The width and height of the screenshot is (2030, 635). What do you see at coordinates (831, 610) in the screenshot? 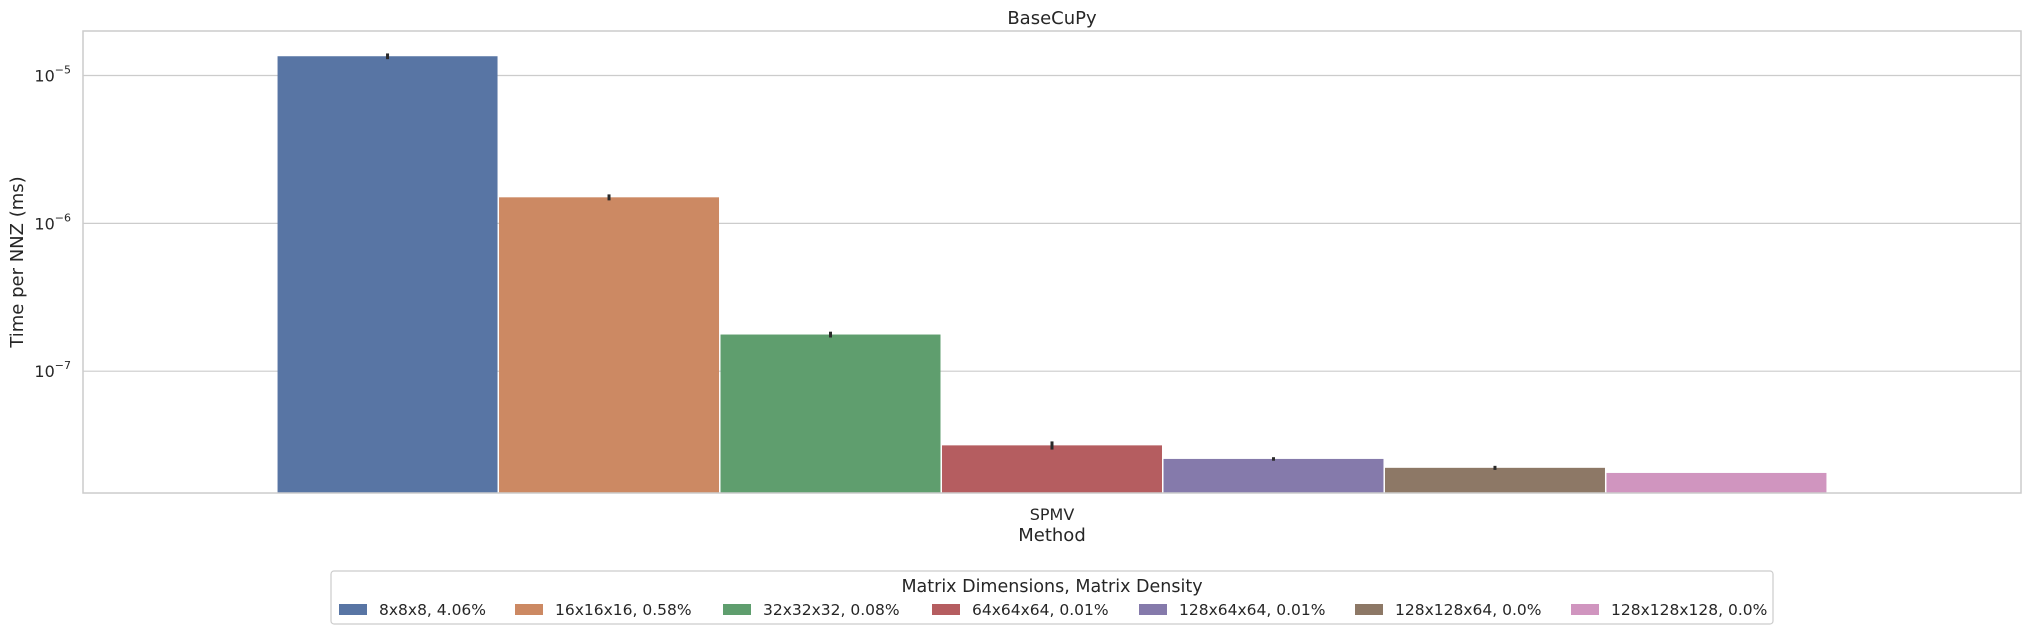
I see `legend-label: 32x32x32, 0.08%` at bounding box center [831, 610].